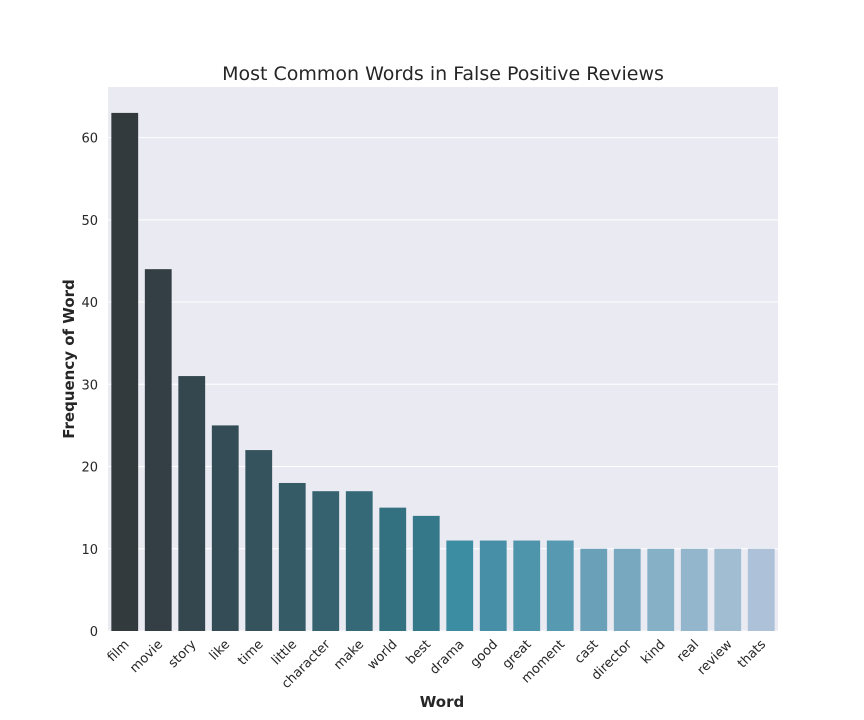  What do you see at coordinates (94, 632) in the screenshot?
I see `y-tick-label: 0` at bounding box center [94, 632].